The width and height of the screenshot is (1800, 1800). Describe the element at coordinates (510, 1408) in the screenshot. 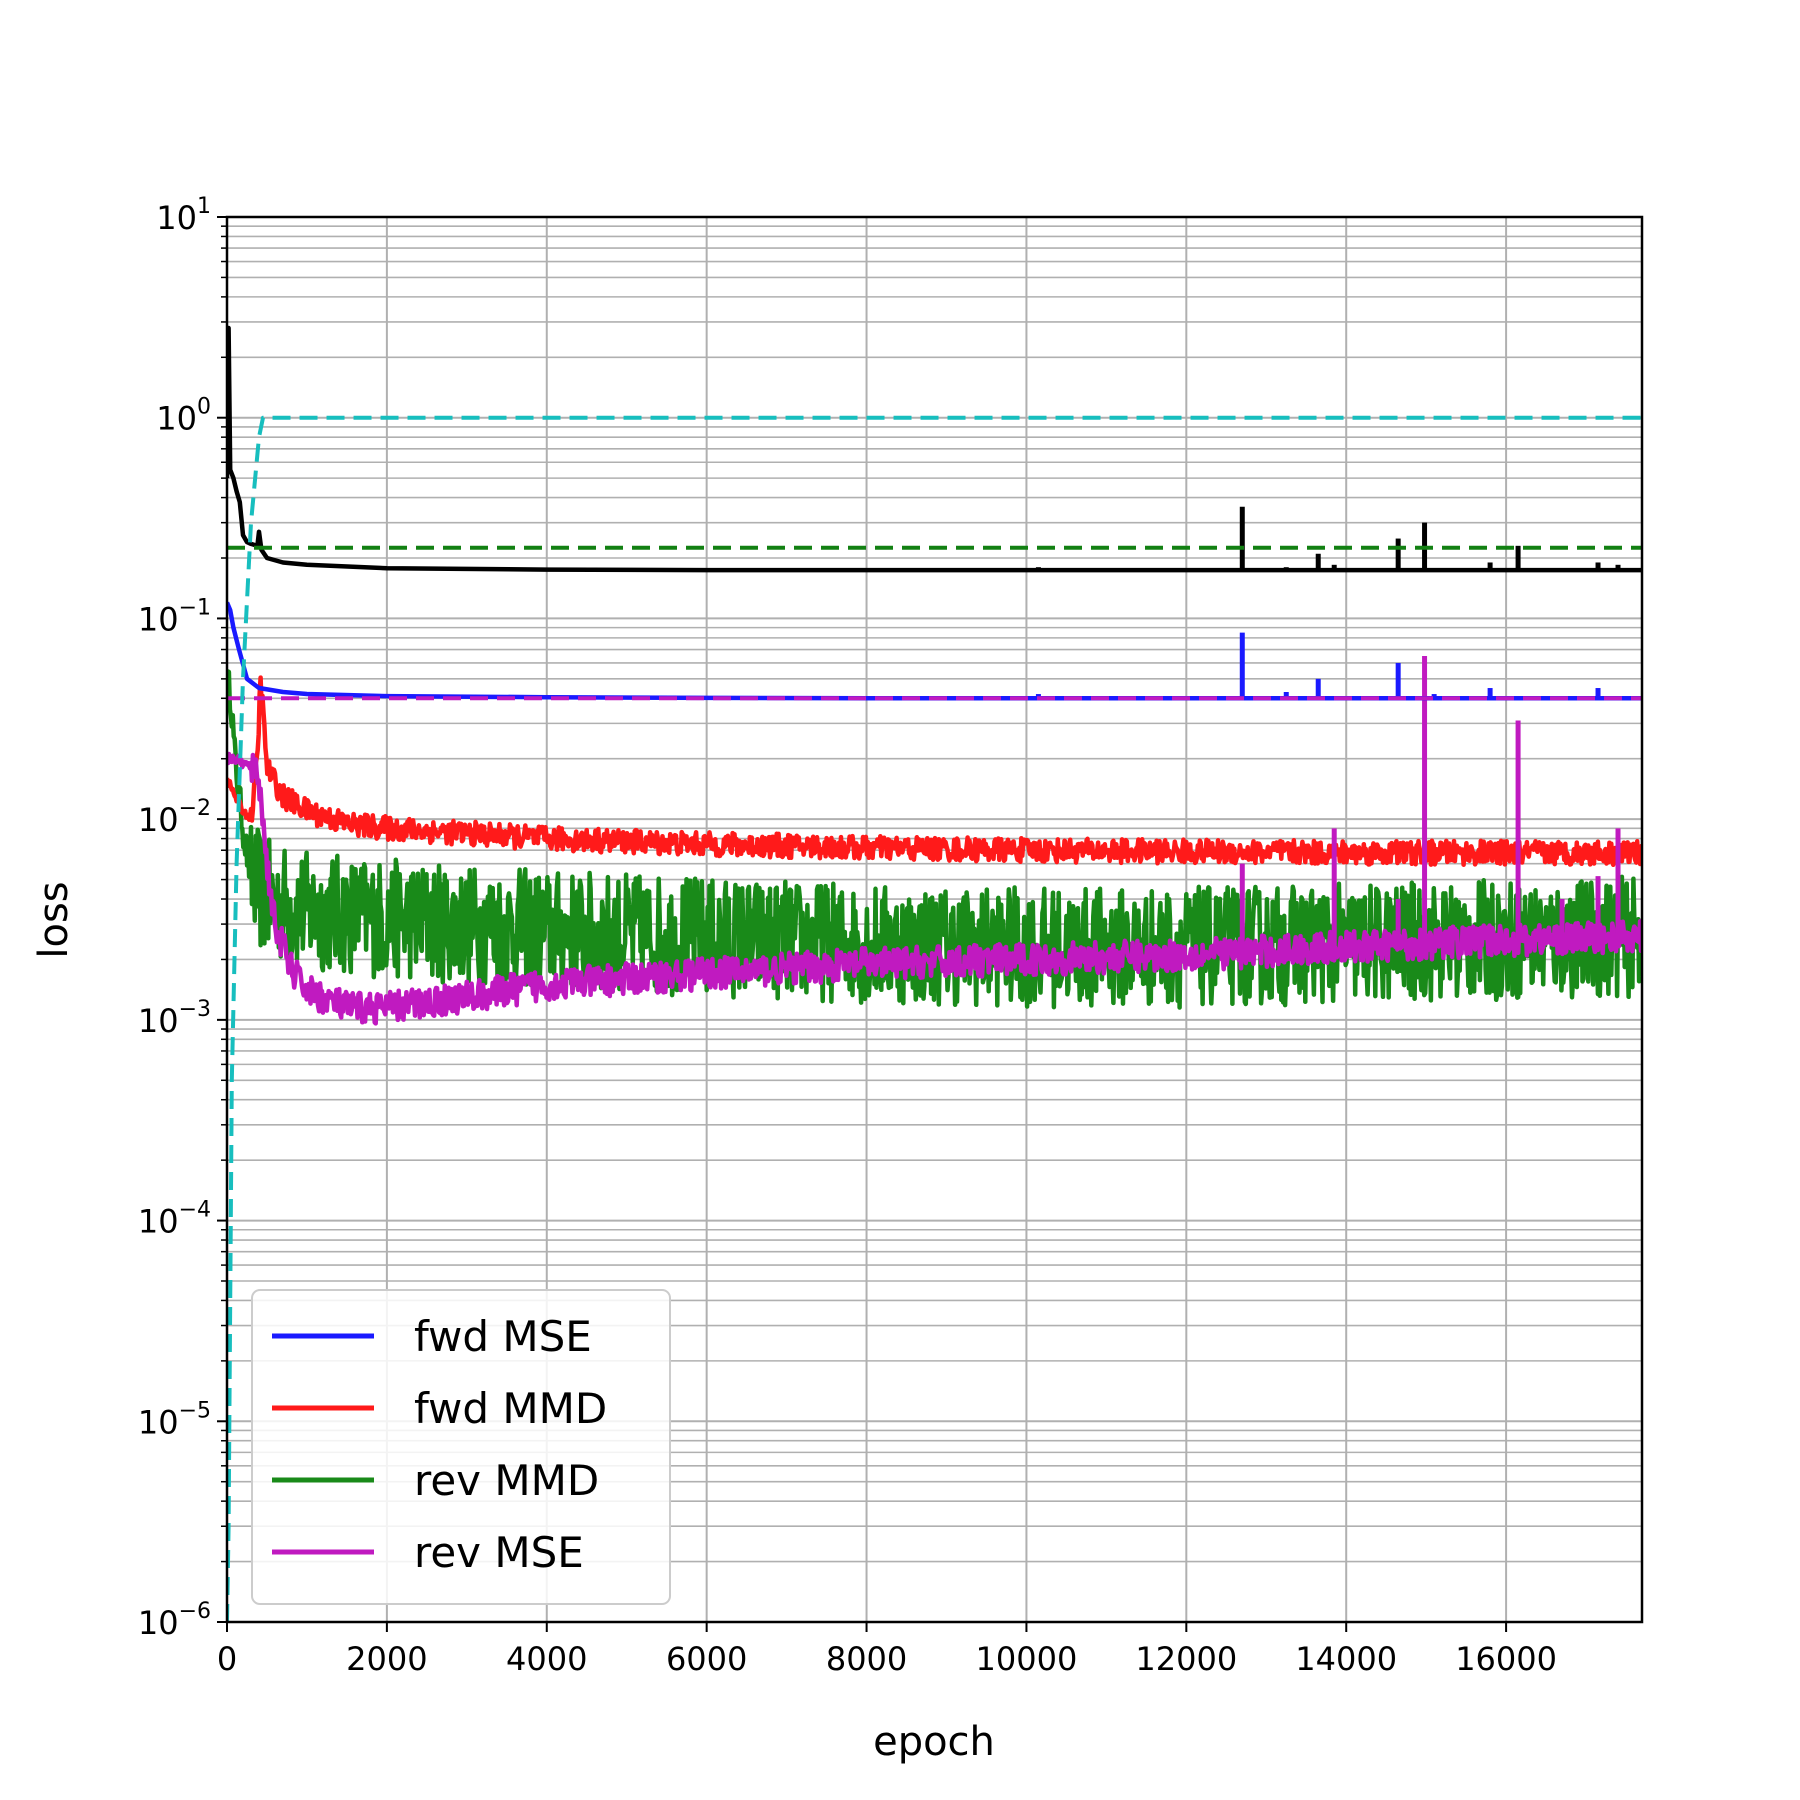

I see `legend-label: fwd MMD` at that location.